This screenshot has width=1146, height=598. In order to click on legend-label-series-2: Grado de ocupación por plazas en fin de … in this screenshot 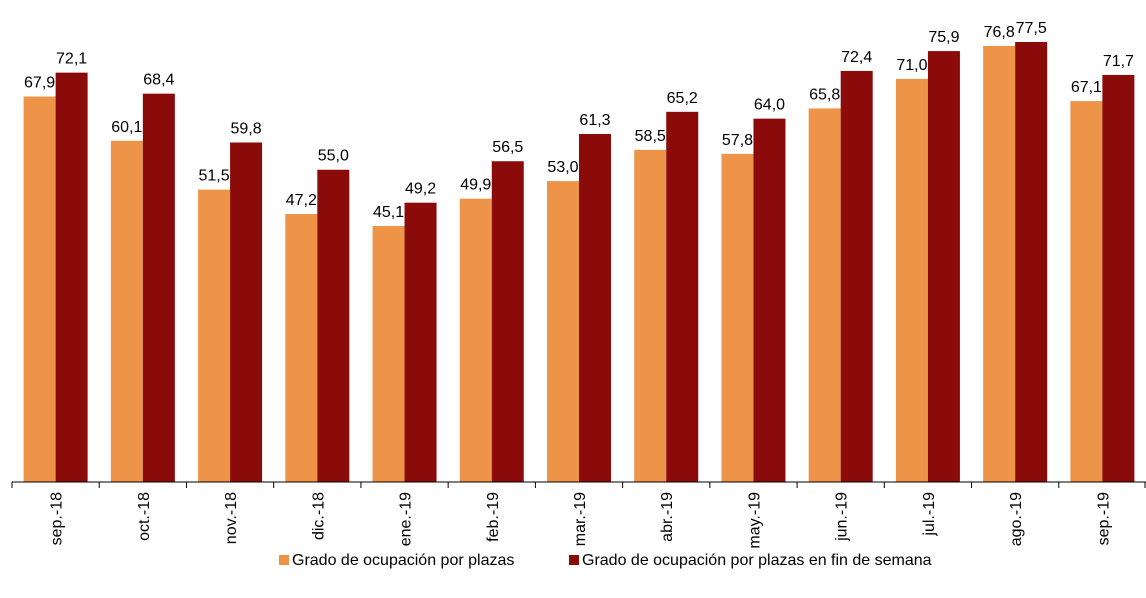, I will do `click(757, 560)`.